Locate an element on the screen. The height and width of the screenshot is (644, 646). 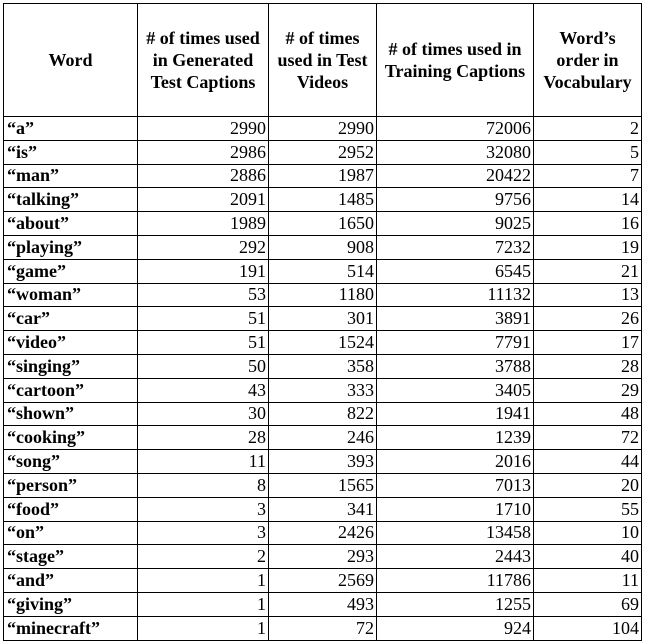
cell-vocabulary-order: 2 is located at coordinates (587, 128).